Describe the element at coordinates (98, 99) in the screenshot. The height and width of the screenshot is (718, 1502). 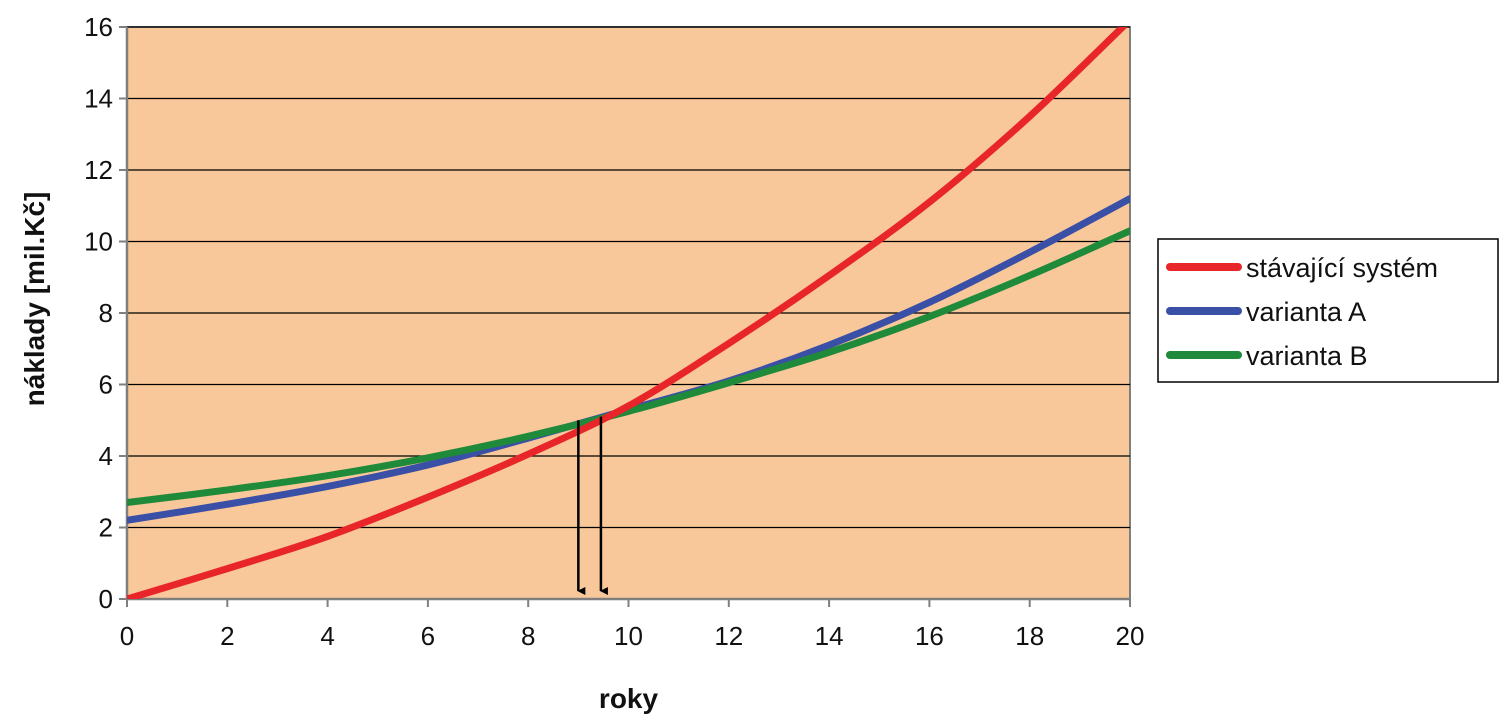
I see `y-tick-label: 14` at that location.